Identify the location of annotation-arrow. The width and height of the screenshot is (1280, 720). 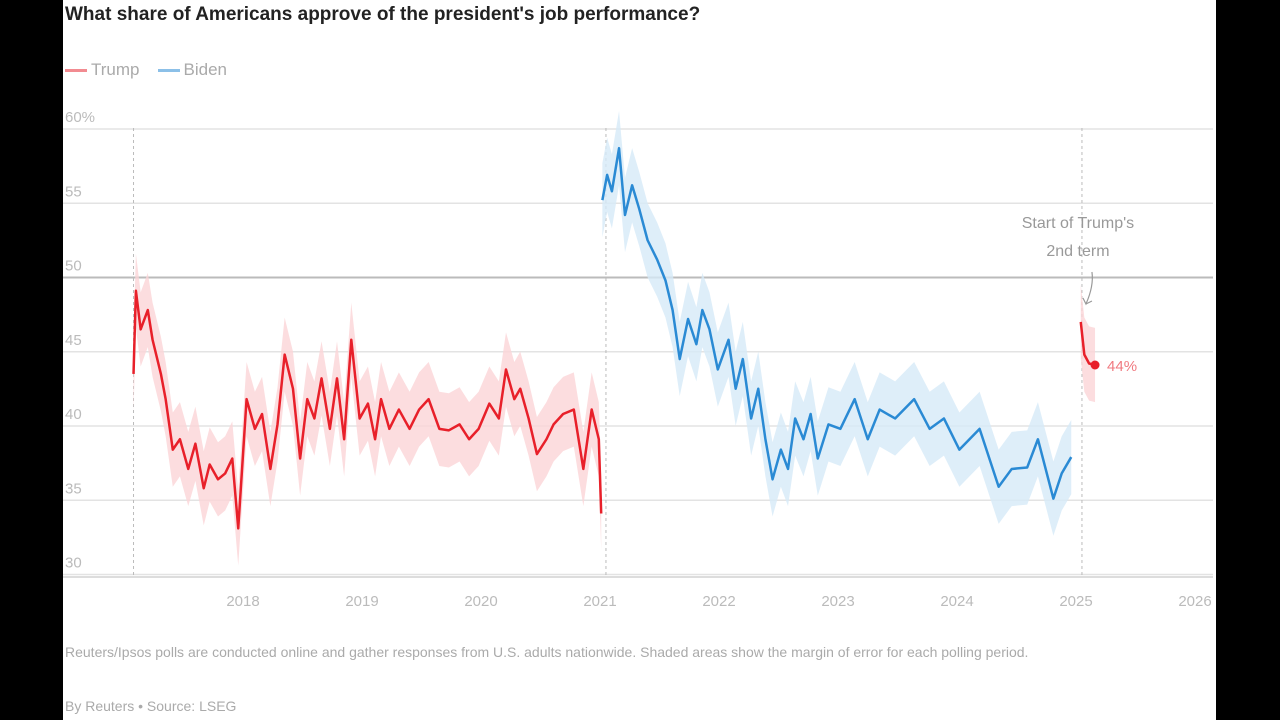
(1087, 288).